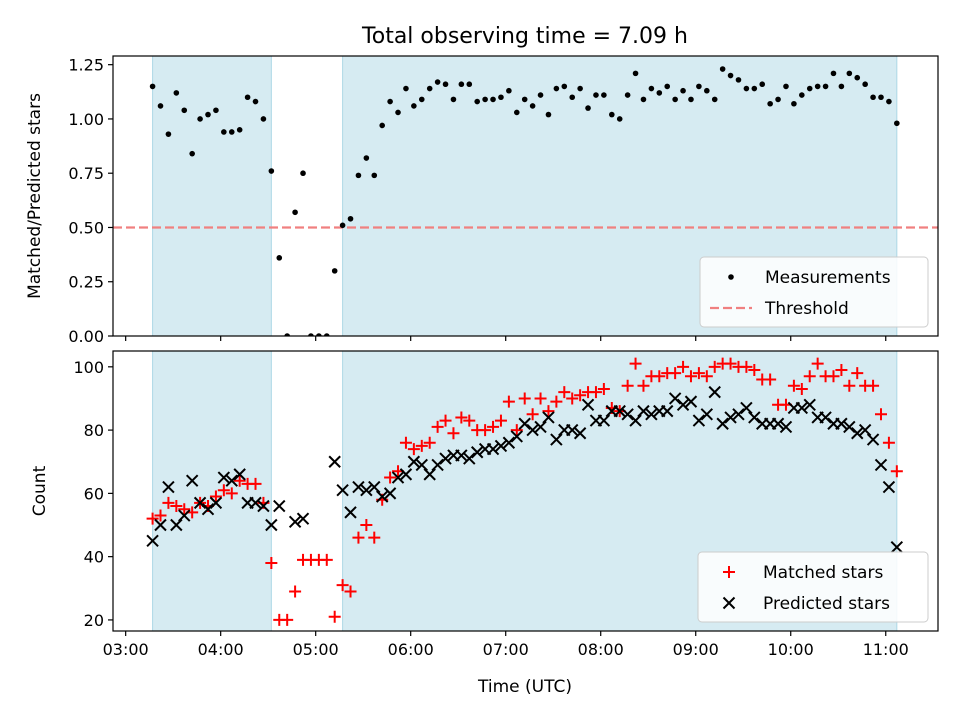  Describe the element at coordinates (86, 65) in the screenshot. I see `y-tick-label: 1.25` at that location.